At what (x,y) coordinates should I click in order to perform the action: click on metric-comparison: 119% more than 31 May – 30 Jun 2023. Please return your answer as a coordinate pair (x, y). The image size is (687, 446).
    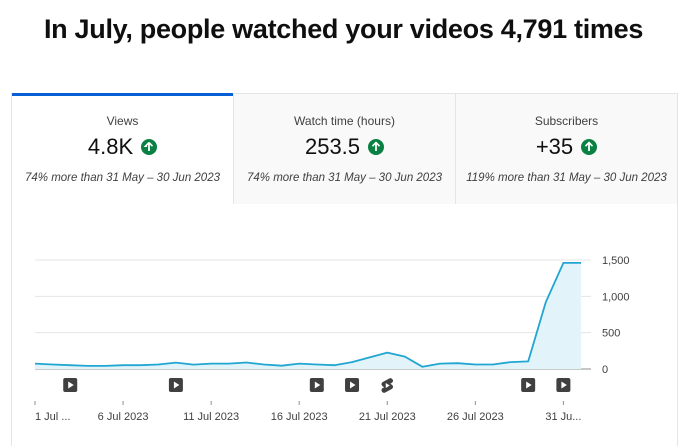
    Looking at the image, I should click on (566, 178).